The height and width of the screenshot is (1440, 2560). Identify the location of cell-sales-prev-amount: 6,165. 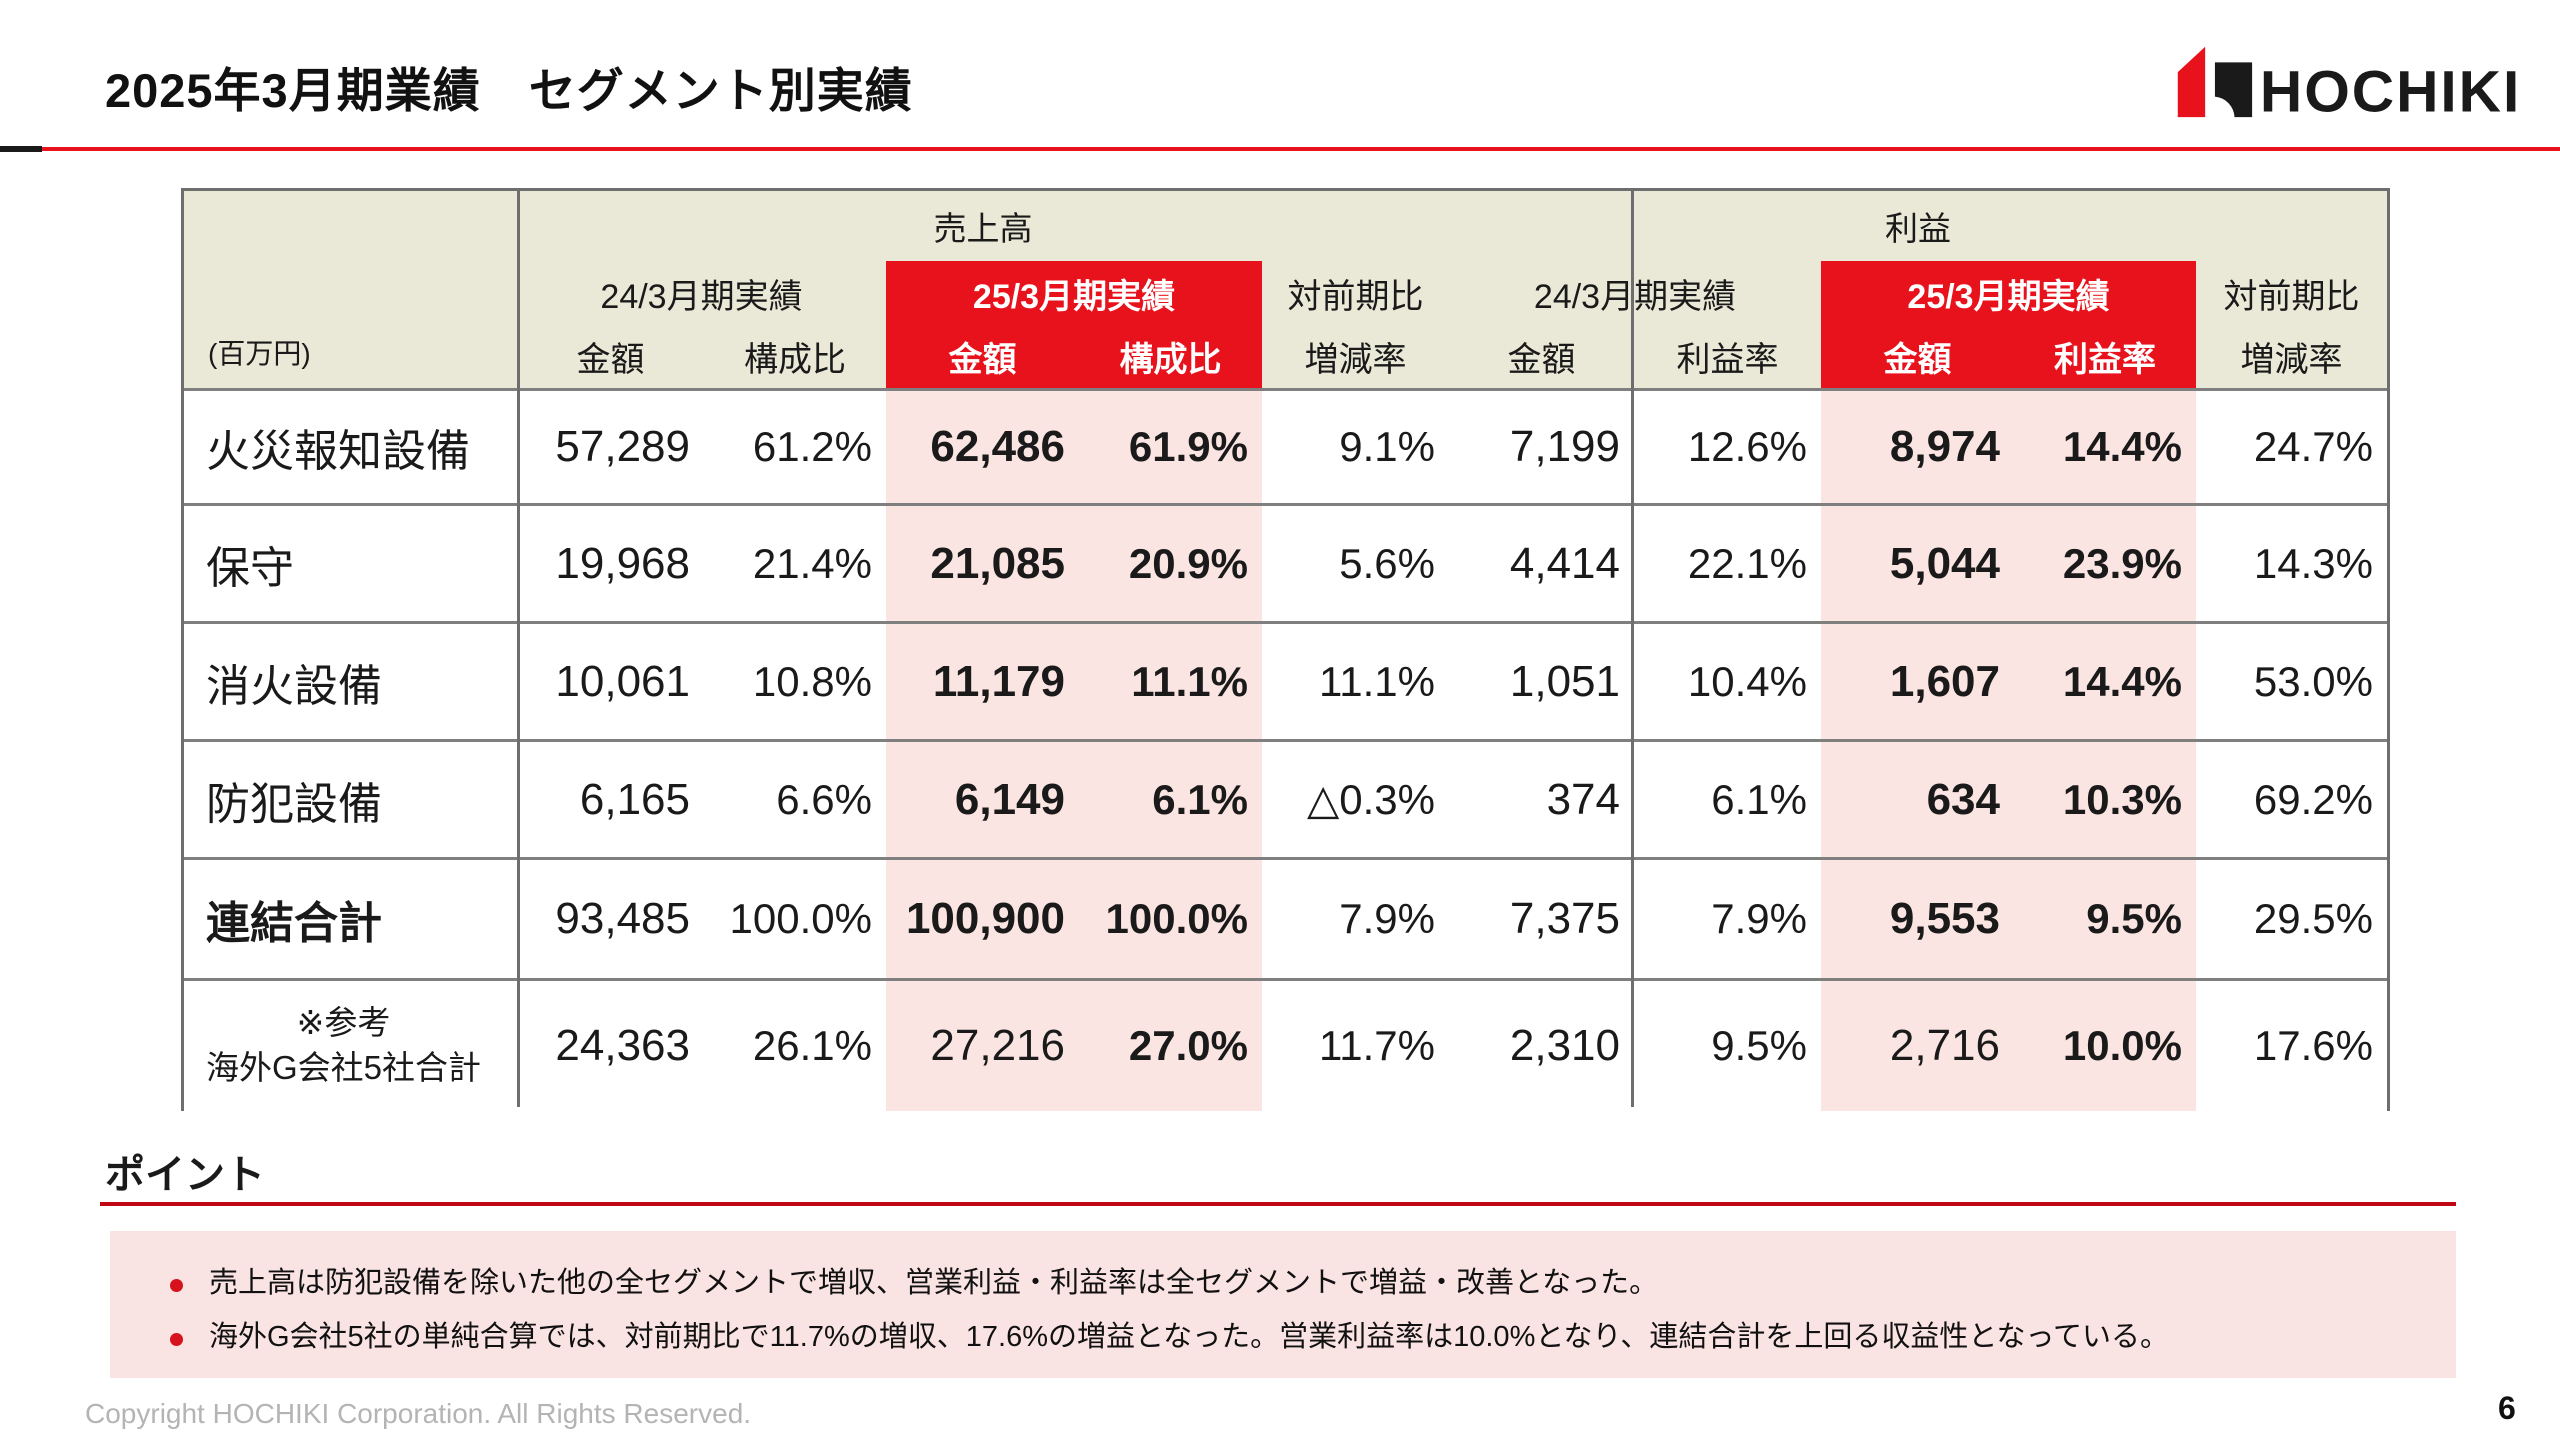
(610, 798).